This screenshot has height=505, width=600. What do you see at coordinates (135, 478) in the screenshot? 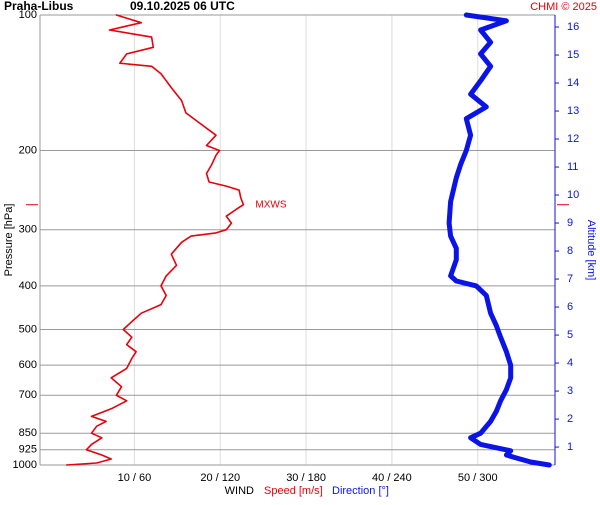
I see `x-tick-label: 10 / 60` at bounding box center [135, 478].